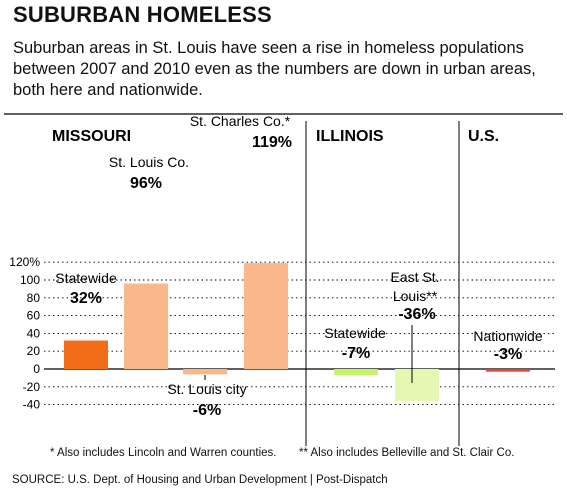 This screenshot has height=500, width=567. Describe the element at coordinates (30, 280) in the screenshot. I see `y-tick-label: 100` at that location.